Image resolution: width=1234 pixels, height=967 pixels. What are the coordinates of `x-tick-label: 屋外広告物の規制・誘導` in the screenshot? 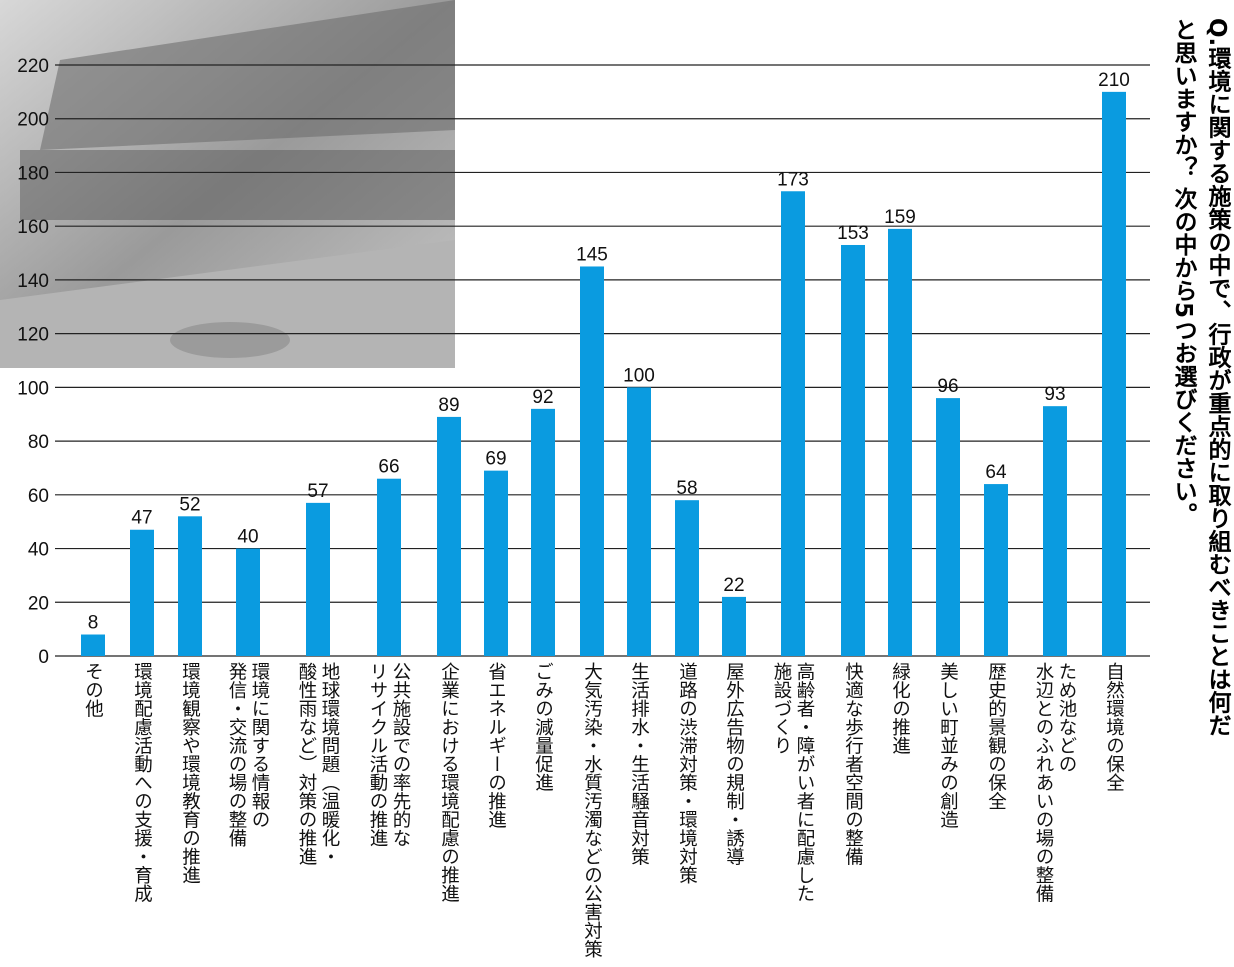 It's located at (734, 764).